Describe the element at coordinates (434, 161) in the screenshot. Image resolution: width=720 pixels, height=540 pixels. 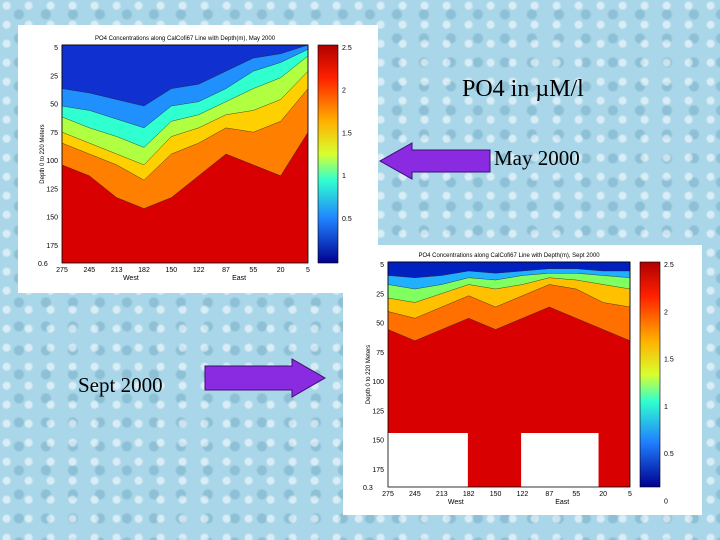
I see `arrow-left` at that location.